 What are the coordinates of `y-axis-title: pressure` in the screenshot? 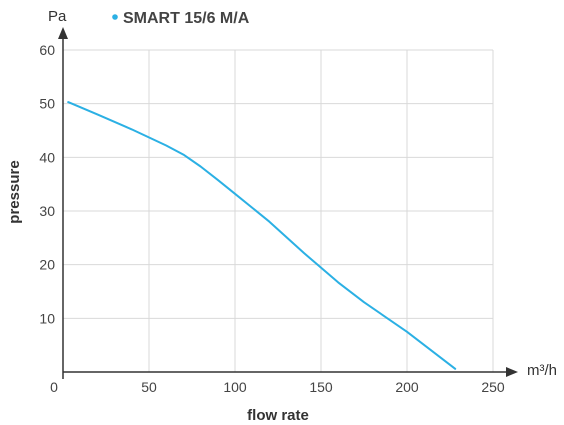 It's located at (14, 191).